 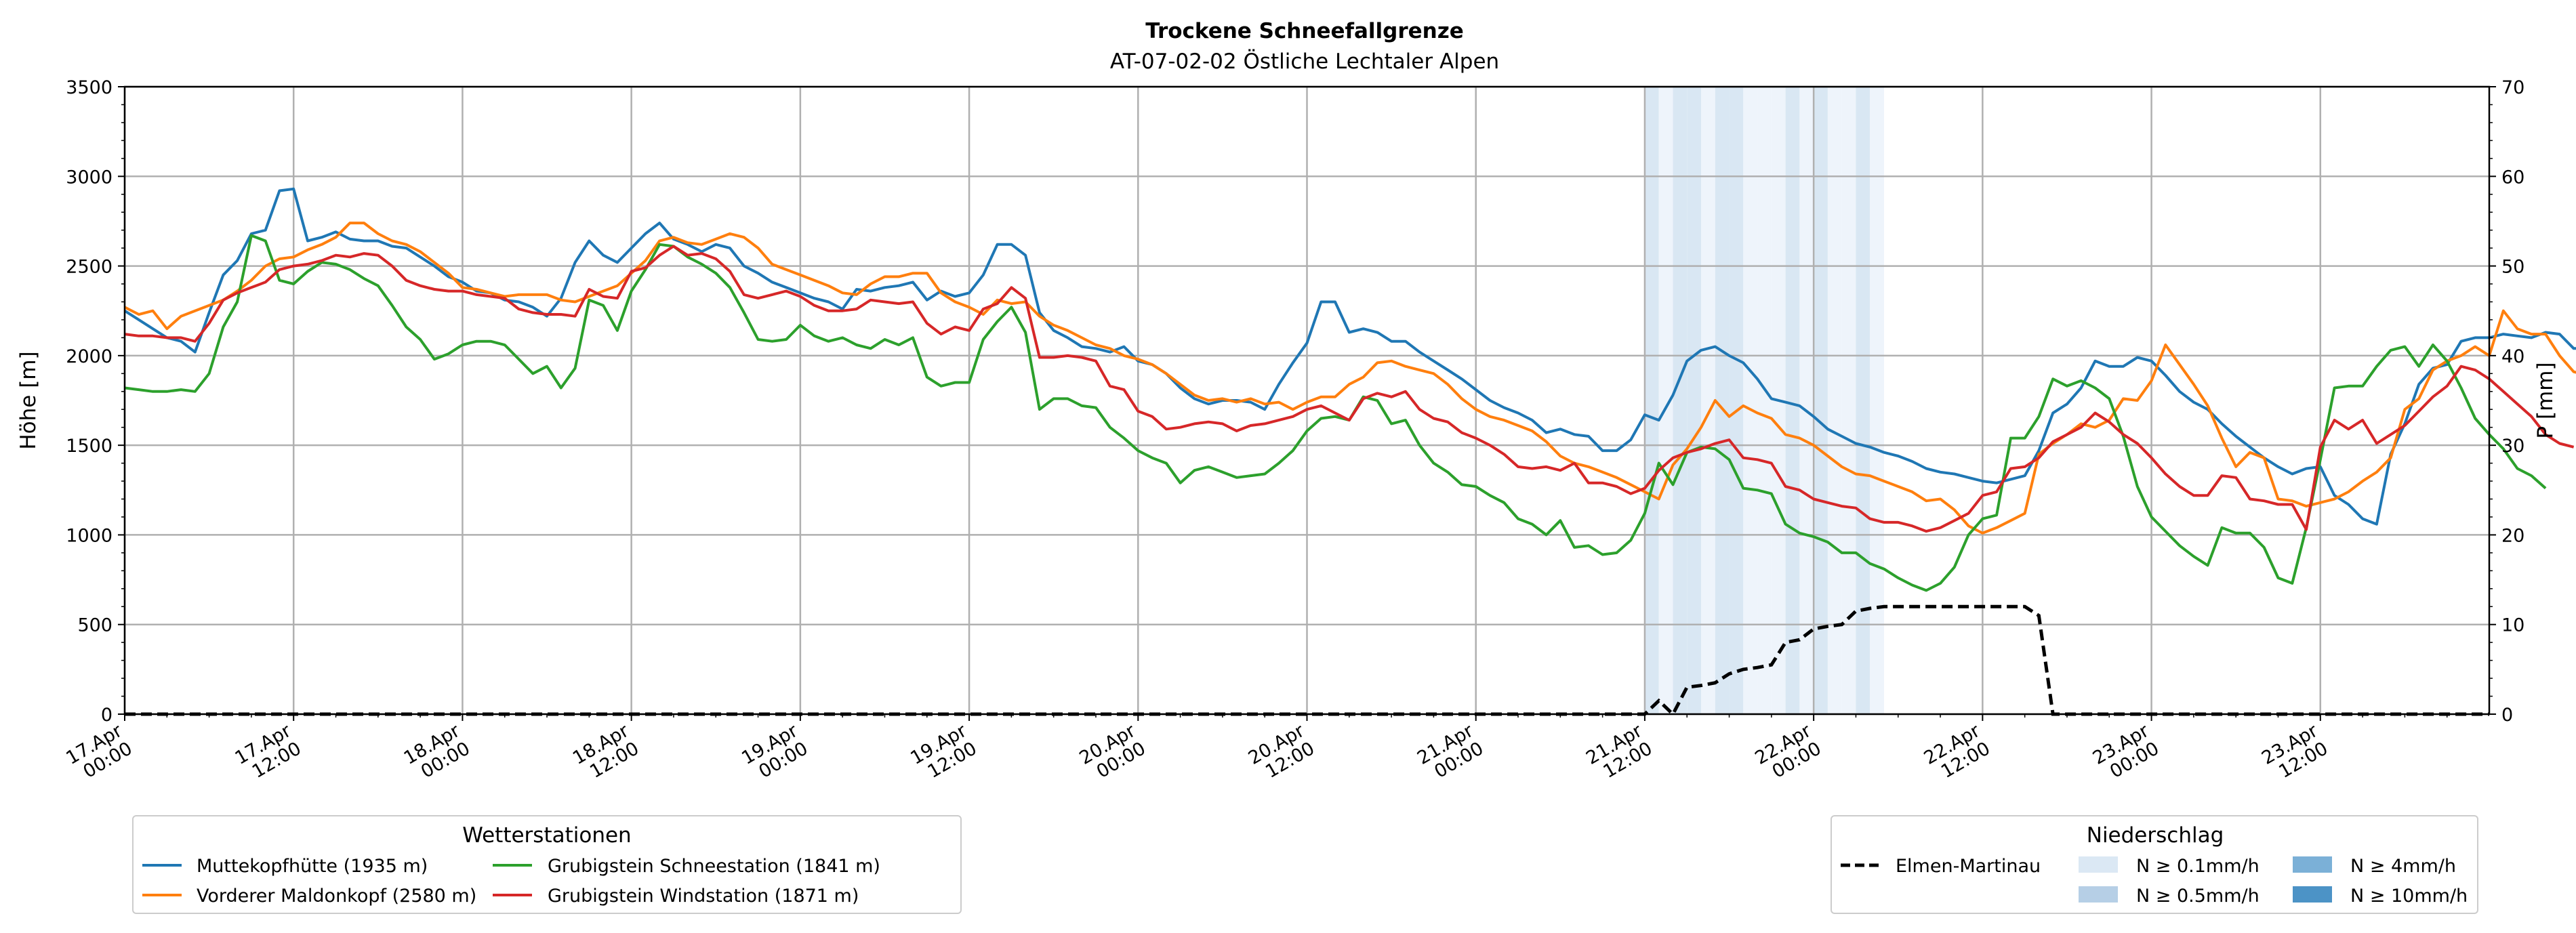 I want to click on xtick-label-5: 19.Apr12:00, so click(x=944, y=753).